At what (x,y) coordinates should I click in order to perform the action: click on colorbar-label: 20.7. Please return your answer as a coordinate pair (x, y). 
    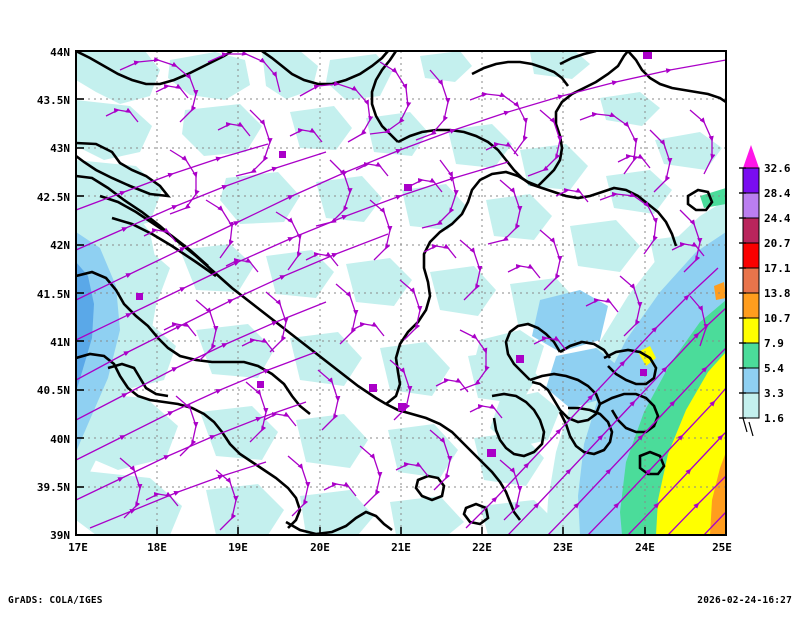
    Looking at the image, I should click on (777, 243).